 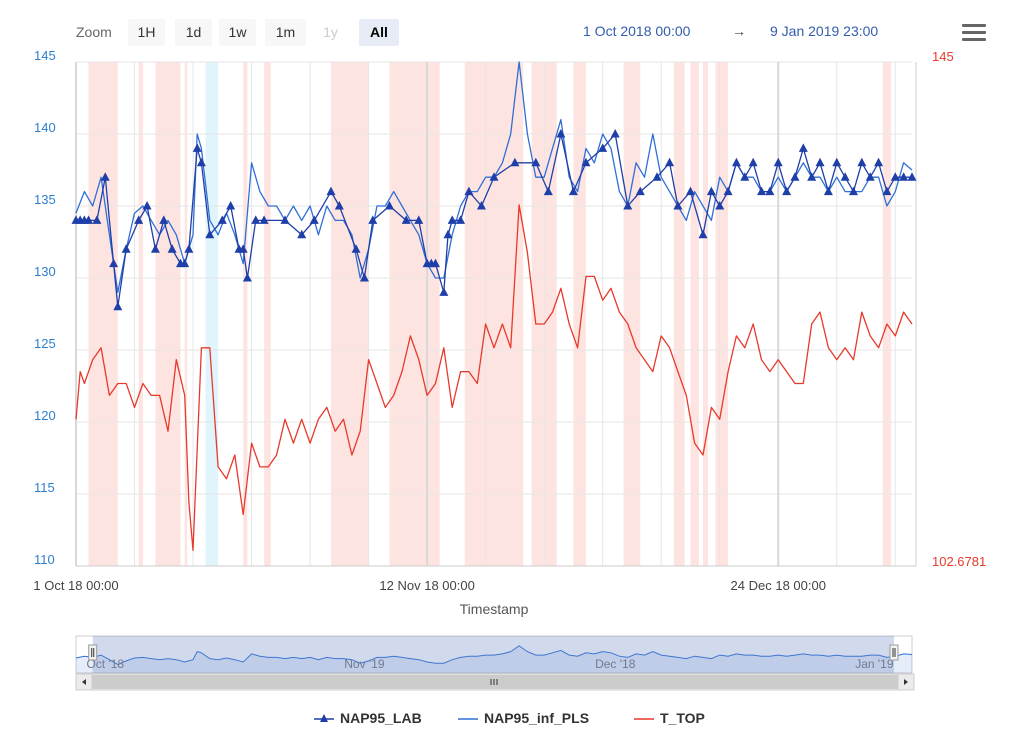 I want to click on scrollbar-thumb, so click(x=495, y=682).